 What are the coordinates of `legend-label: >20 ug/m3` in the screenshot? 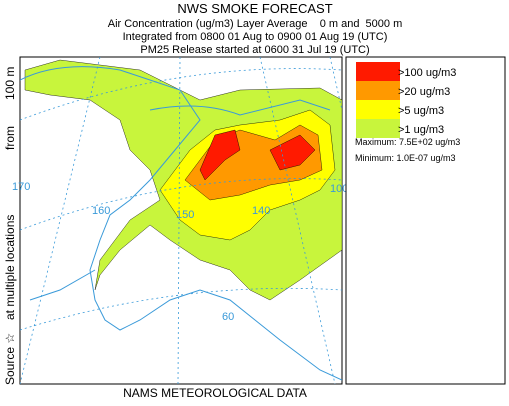 It's located at (424, 92).